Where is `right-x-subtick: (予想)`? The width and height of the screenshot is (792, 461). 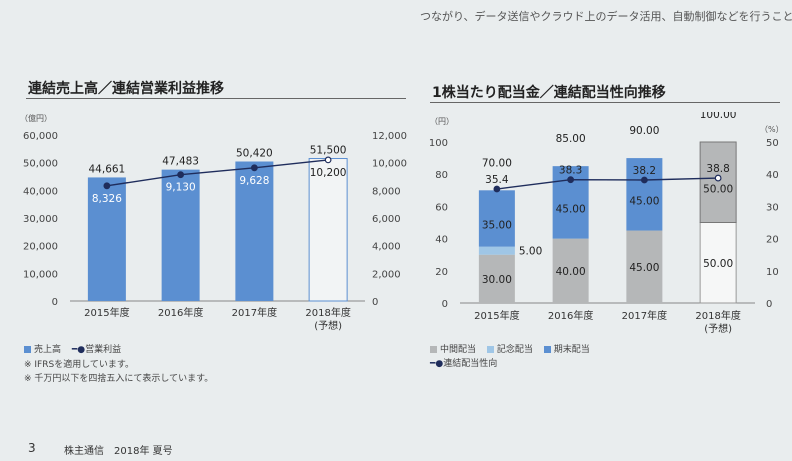
right-x-subtick: (予想) is located at coordinates (718, 328).